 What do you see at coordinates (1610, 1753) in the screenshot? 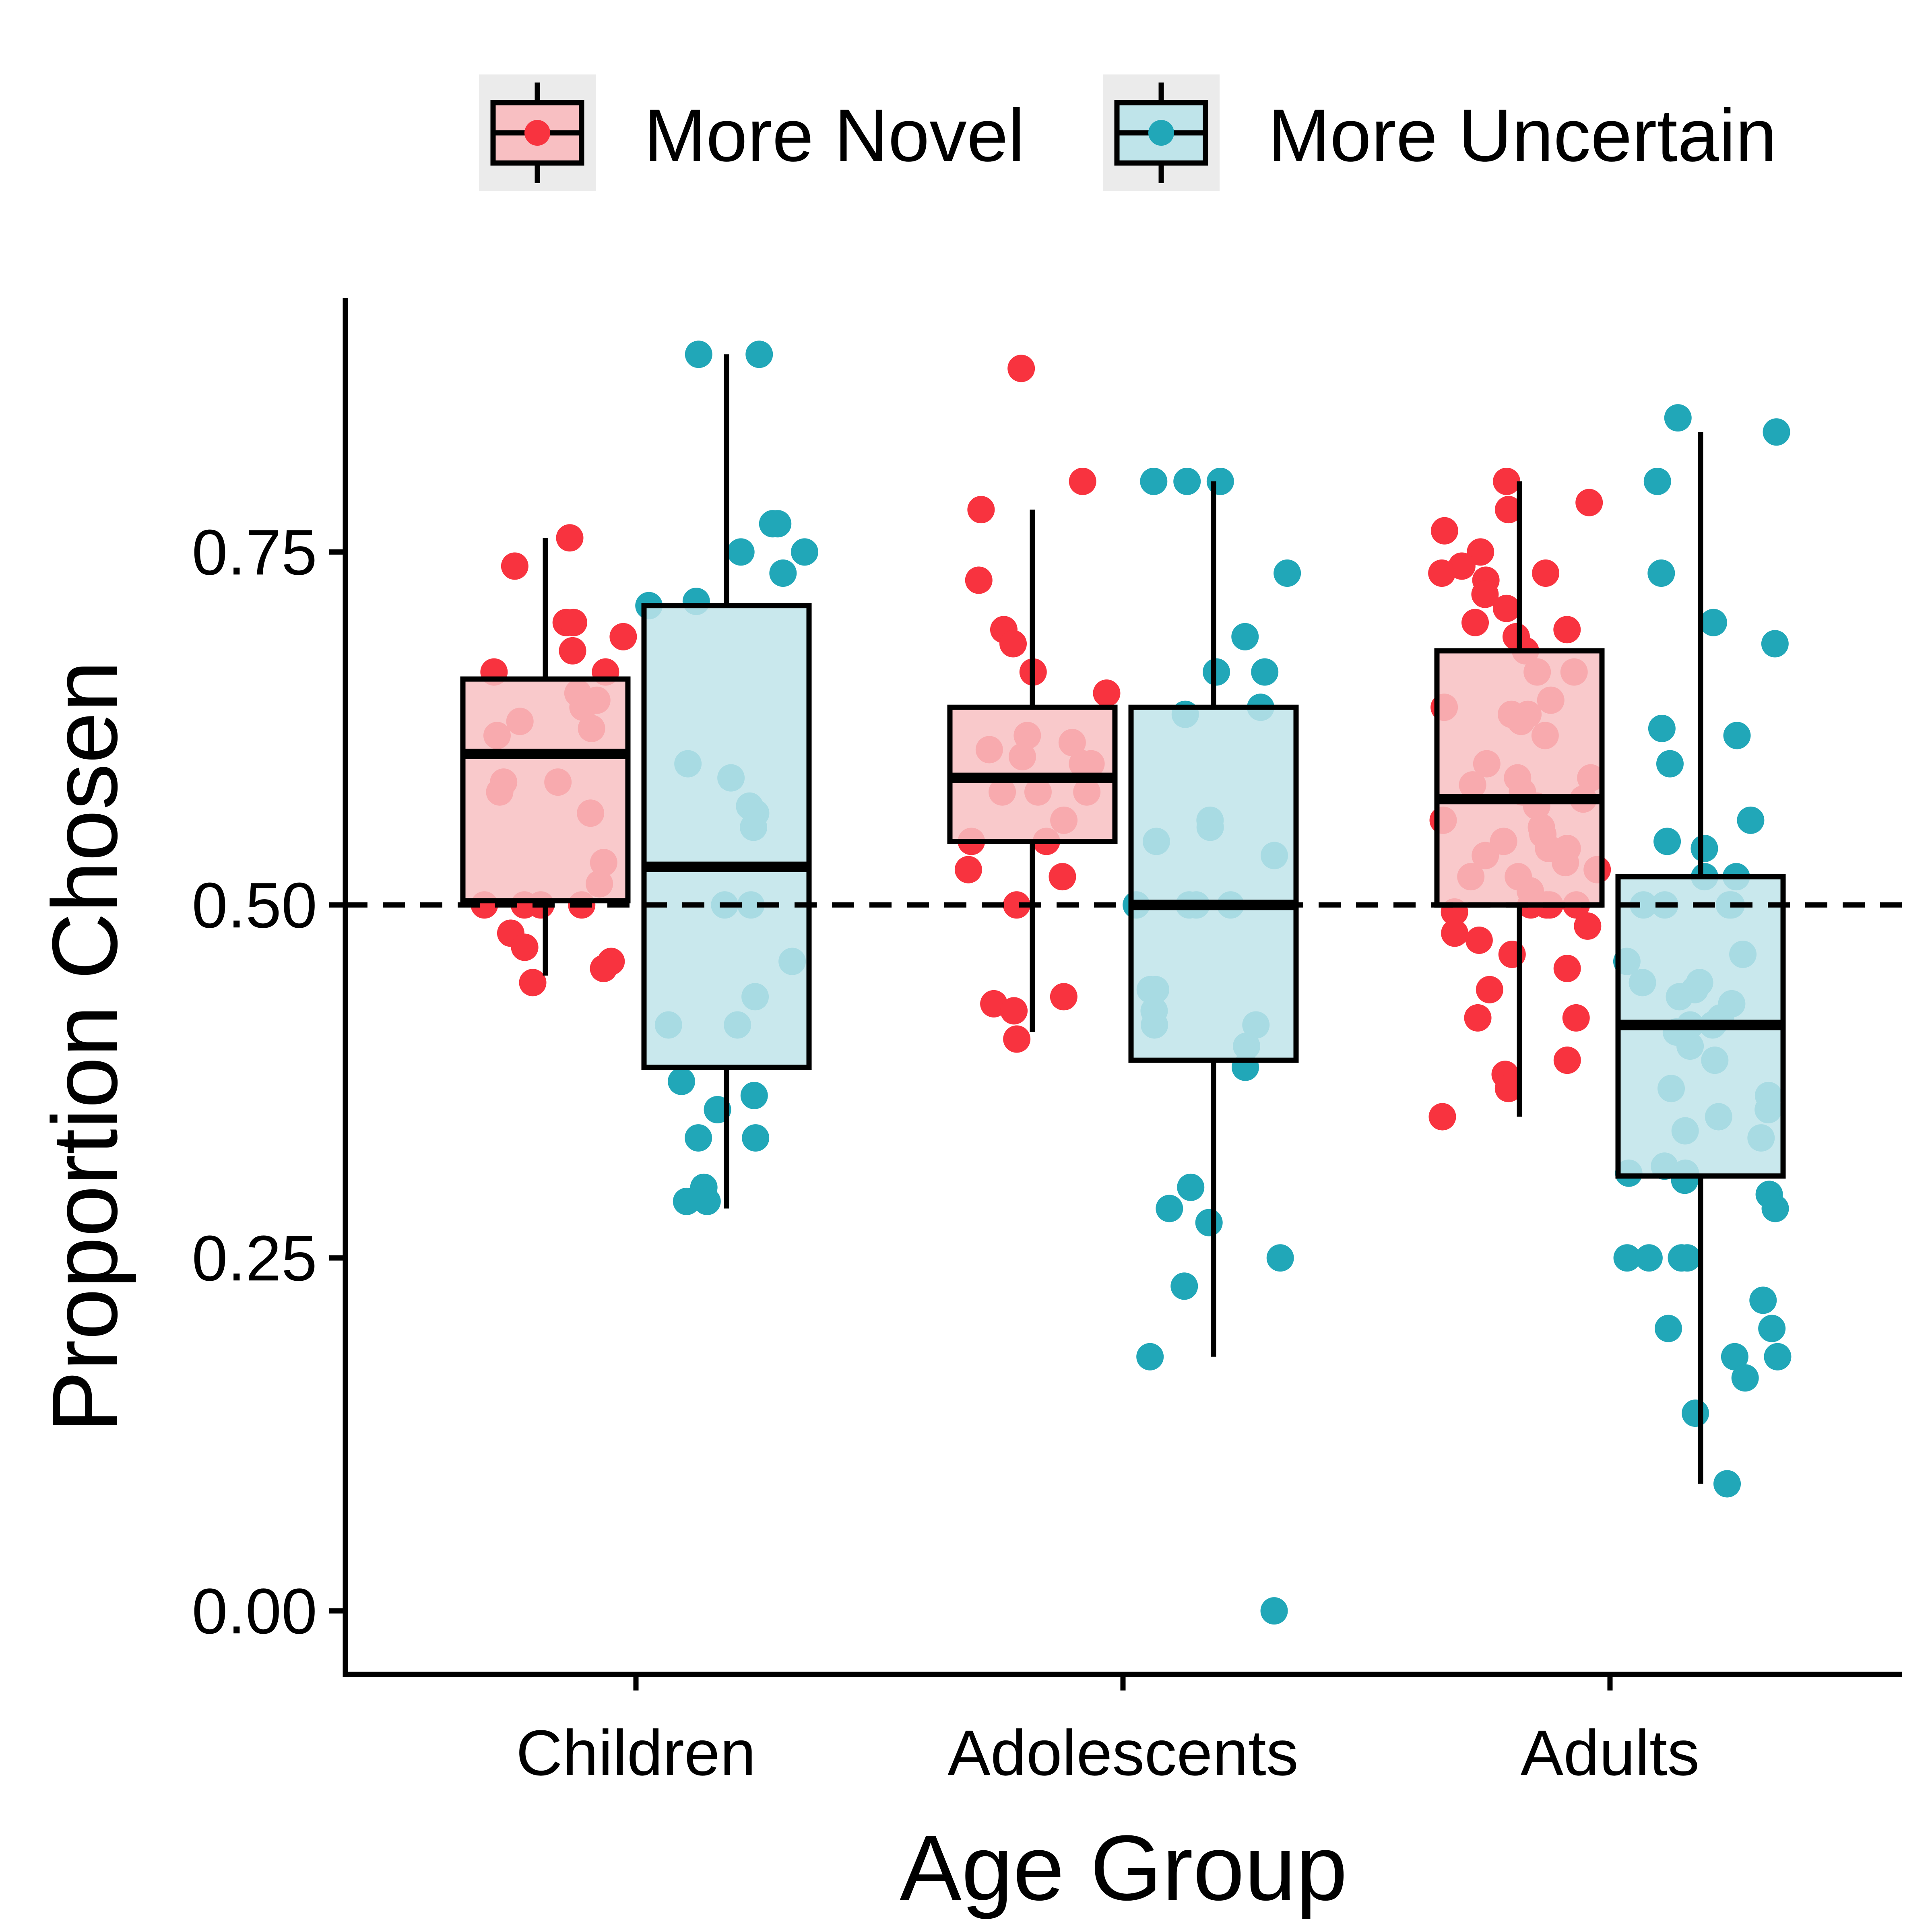
I see `x-tick-label: Adults` at bounding box center [1610, 1753].